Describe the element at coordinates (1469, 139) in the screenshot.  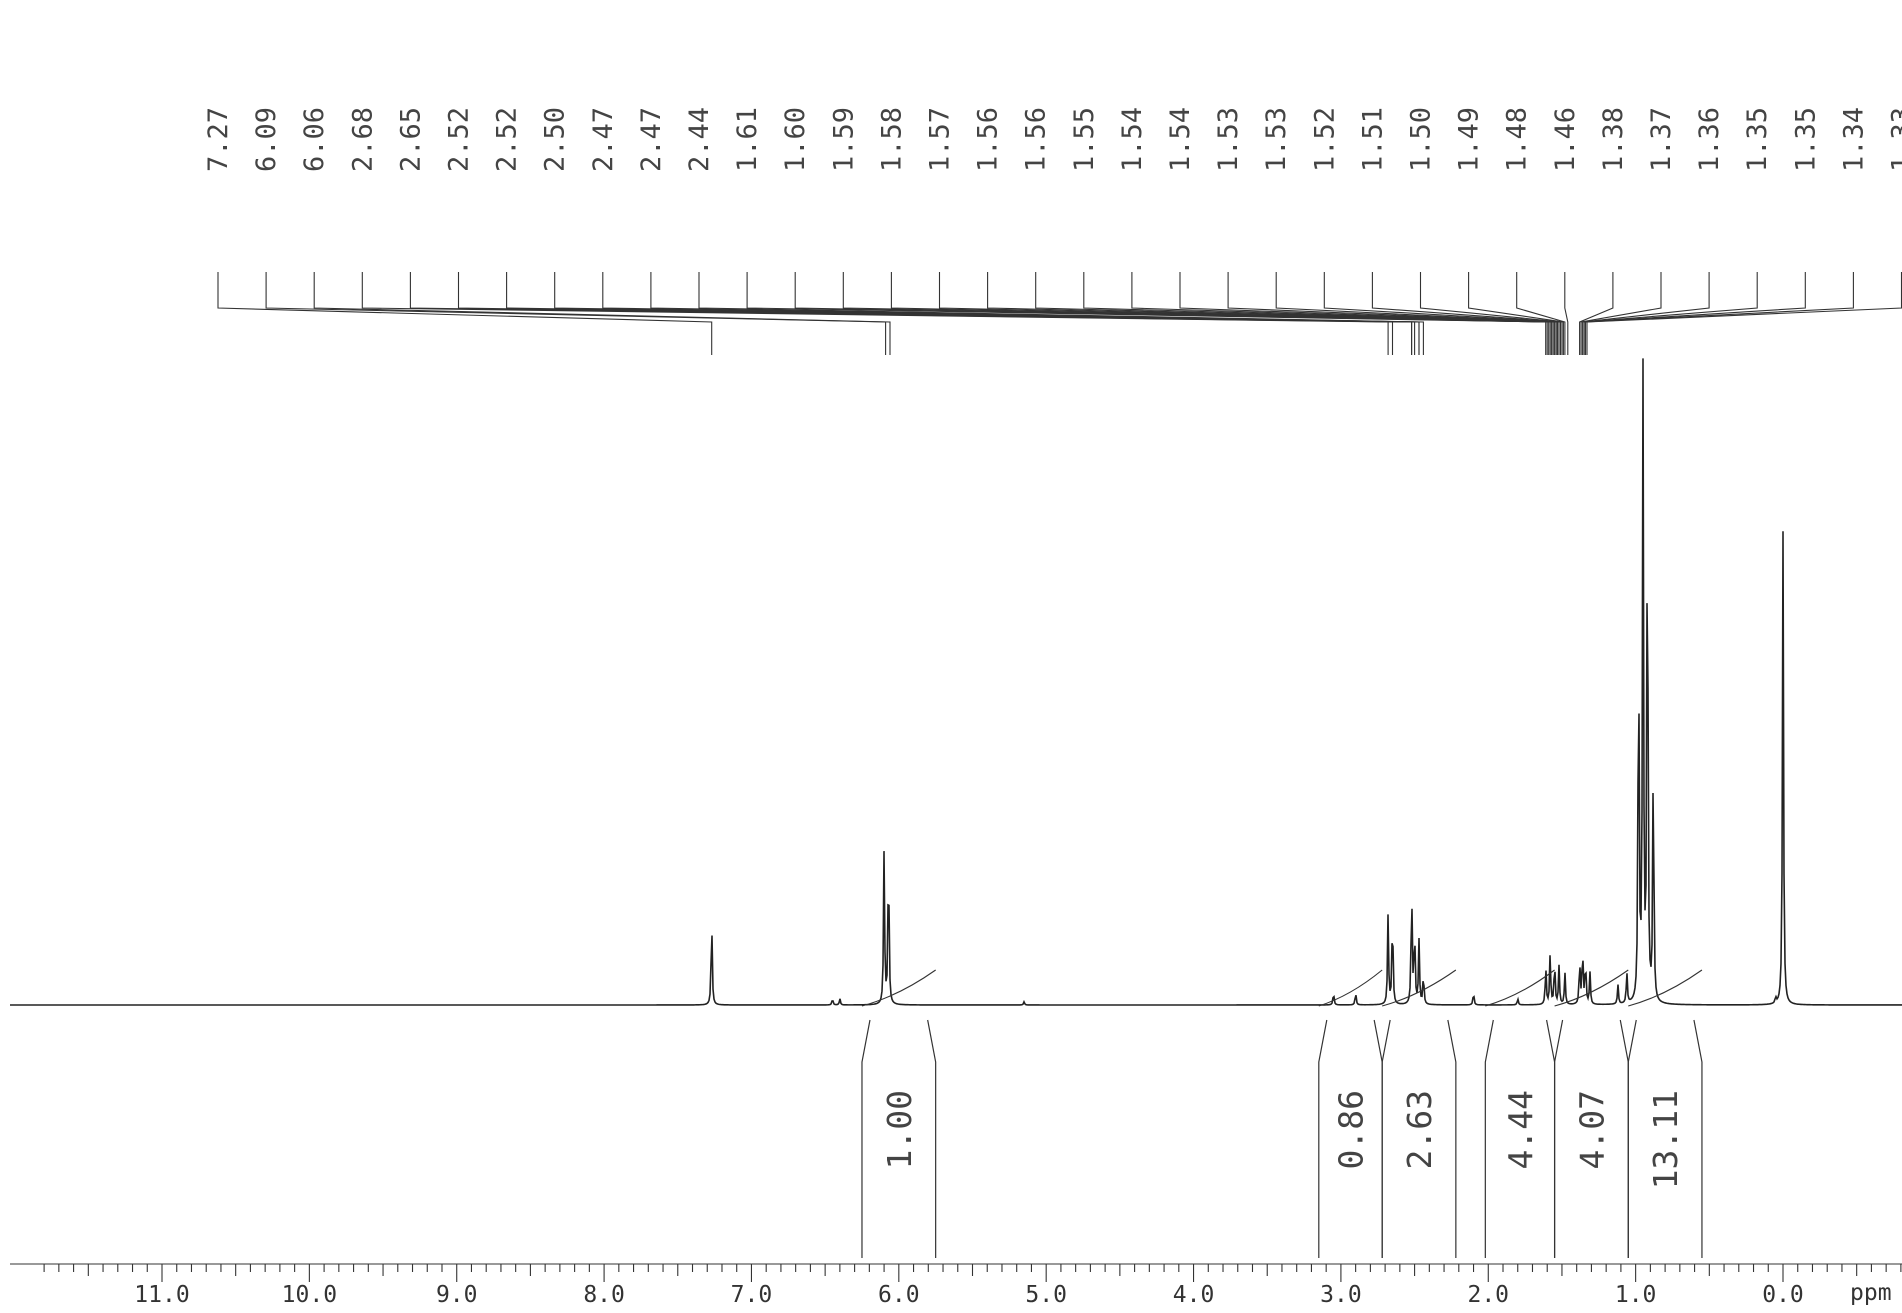
I see `peak-shift-label: 1.49` at that location.